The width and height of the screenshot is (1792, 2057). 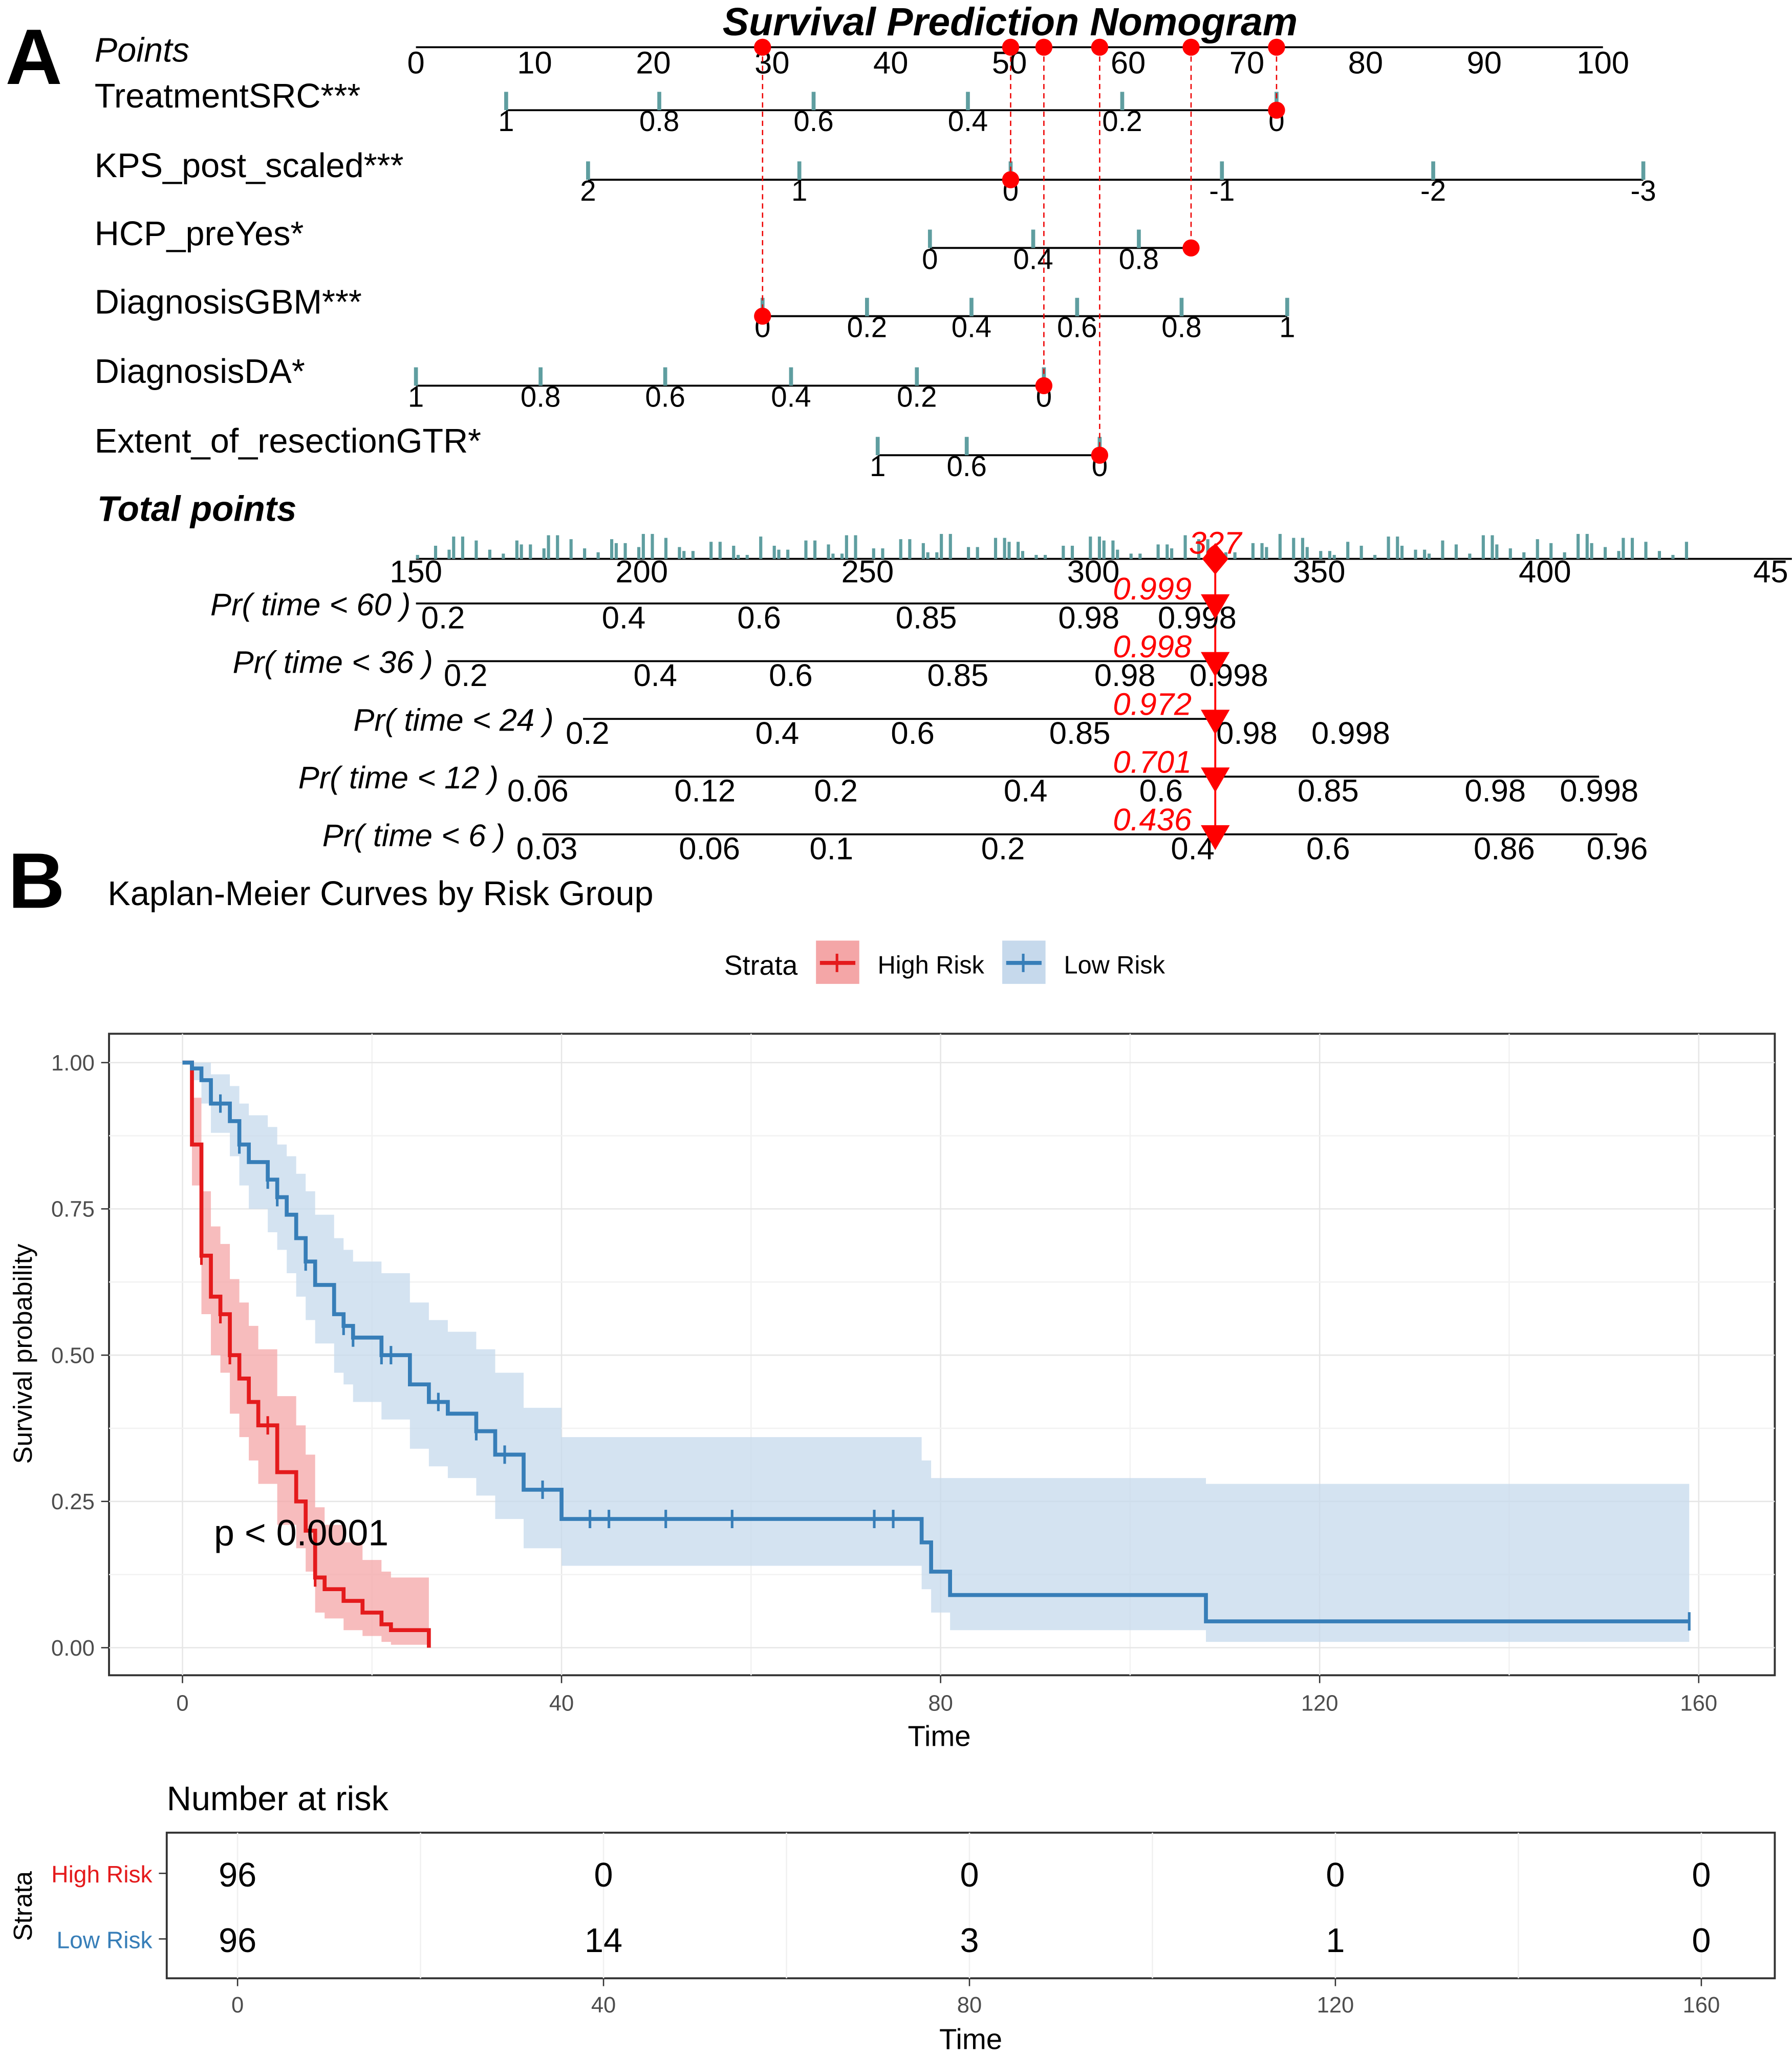 What do you see at coordinates (105, 1939) in the screenshot?
I see `risk-row-label: Low Risk` at bounding box center [105, 1939].